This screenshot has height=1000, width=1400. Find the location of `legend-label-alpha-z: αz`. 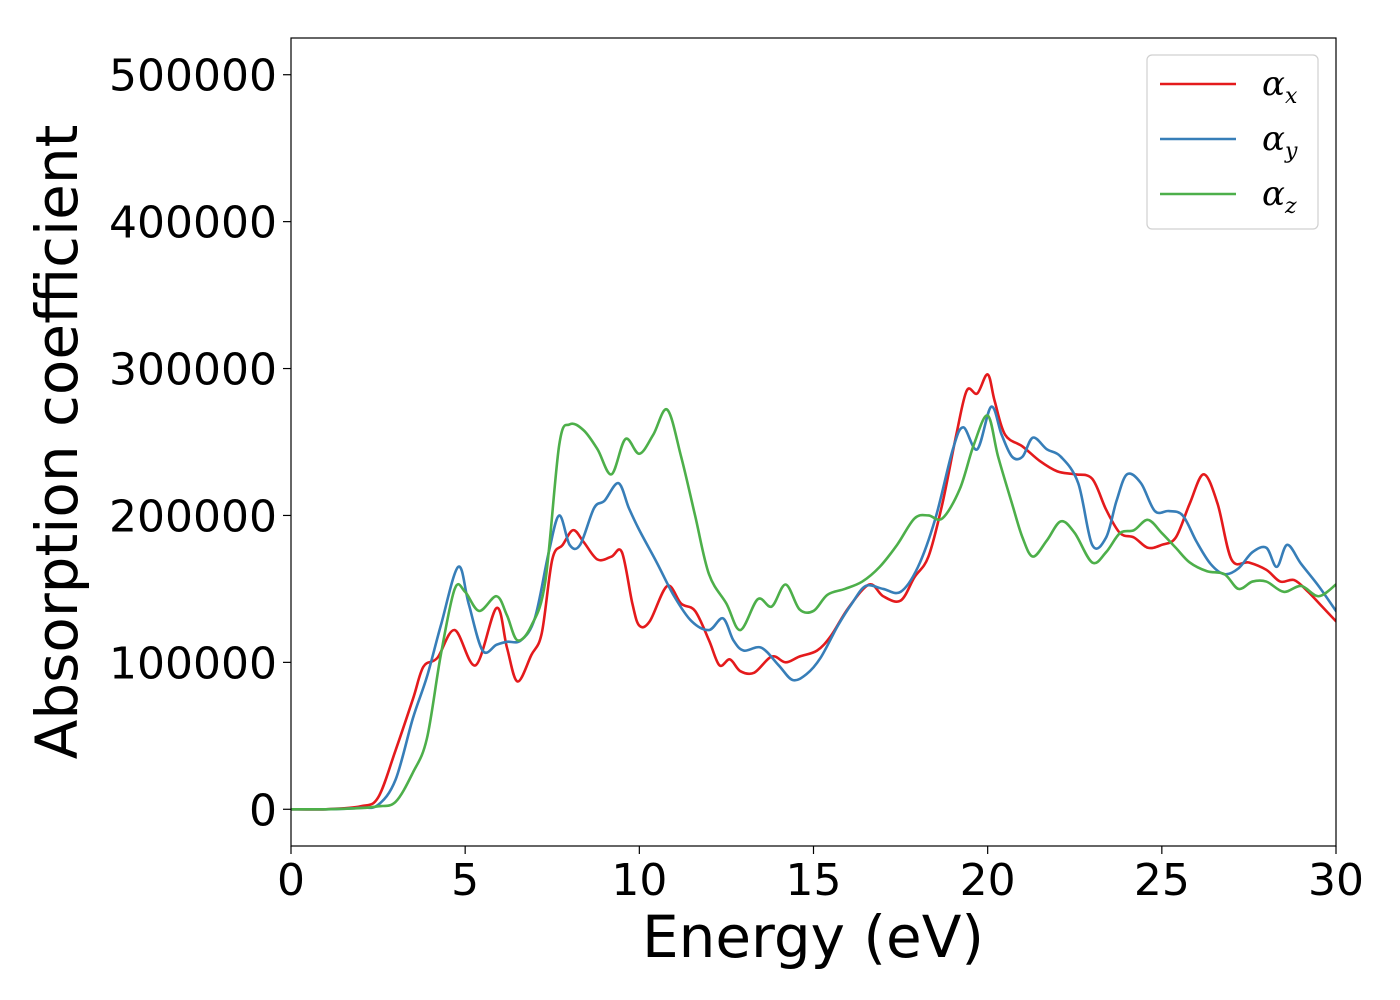

legend-label-alpha-z: αz is located at coordinates (1279, 196).